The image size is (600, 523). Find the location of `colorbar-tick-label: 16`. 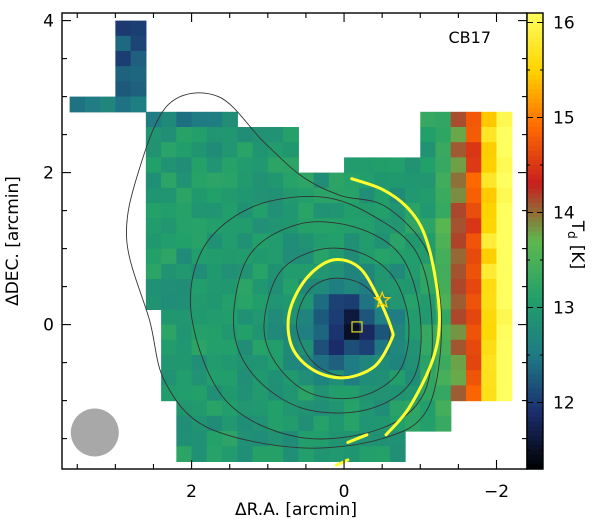

colorbar-tick-label: 16 is located at coordinates (564, 24).